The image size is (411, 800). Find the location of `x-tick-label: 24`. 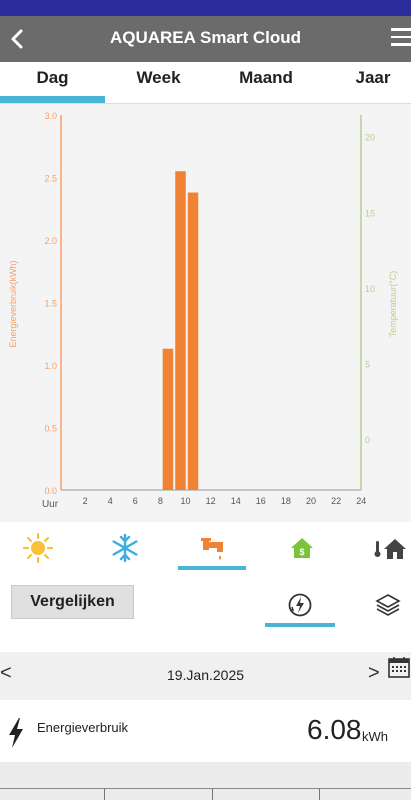

x-tick-label: 24 is located at coordinates (361, 501).